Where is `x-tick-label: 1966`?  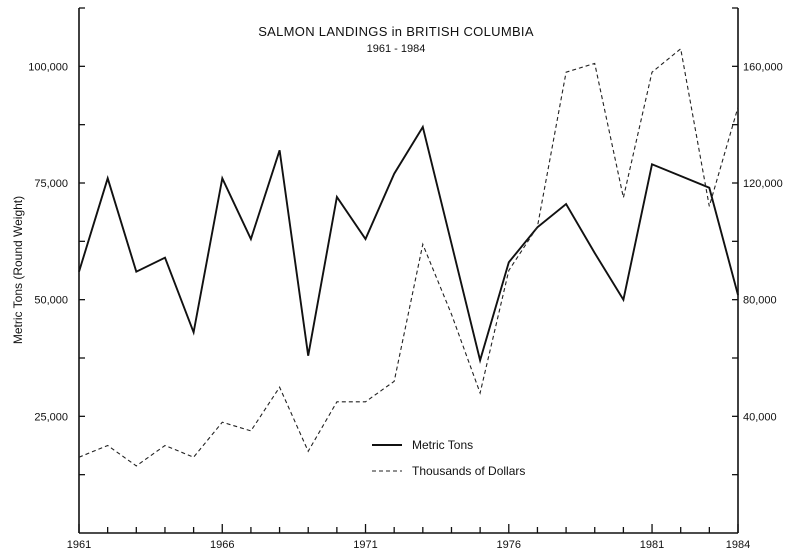 x-tick-label: 1966 is located at coordinates (222, 545).